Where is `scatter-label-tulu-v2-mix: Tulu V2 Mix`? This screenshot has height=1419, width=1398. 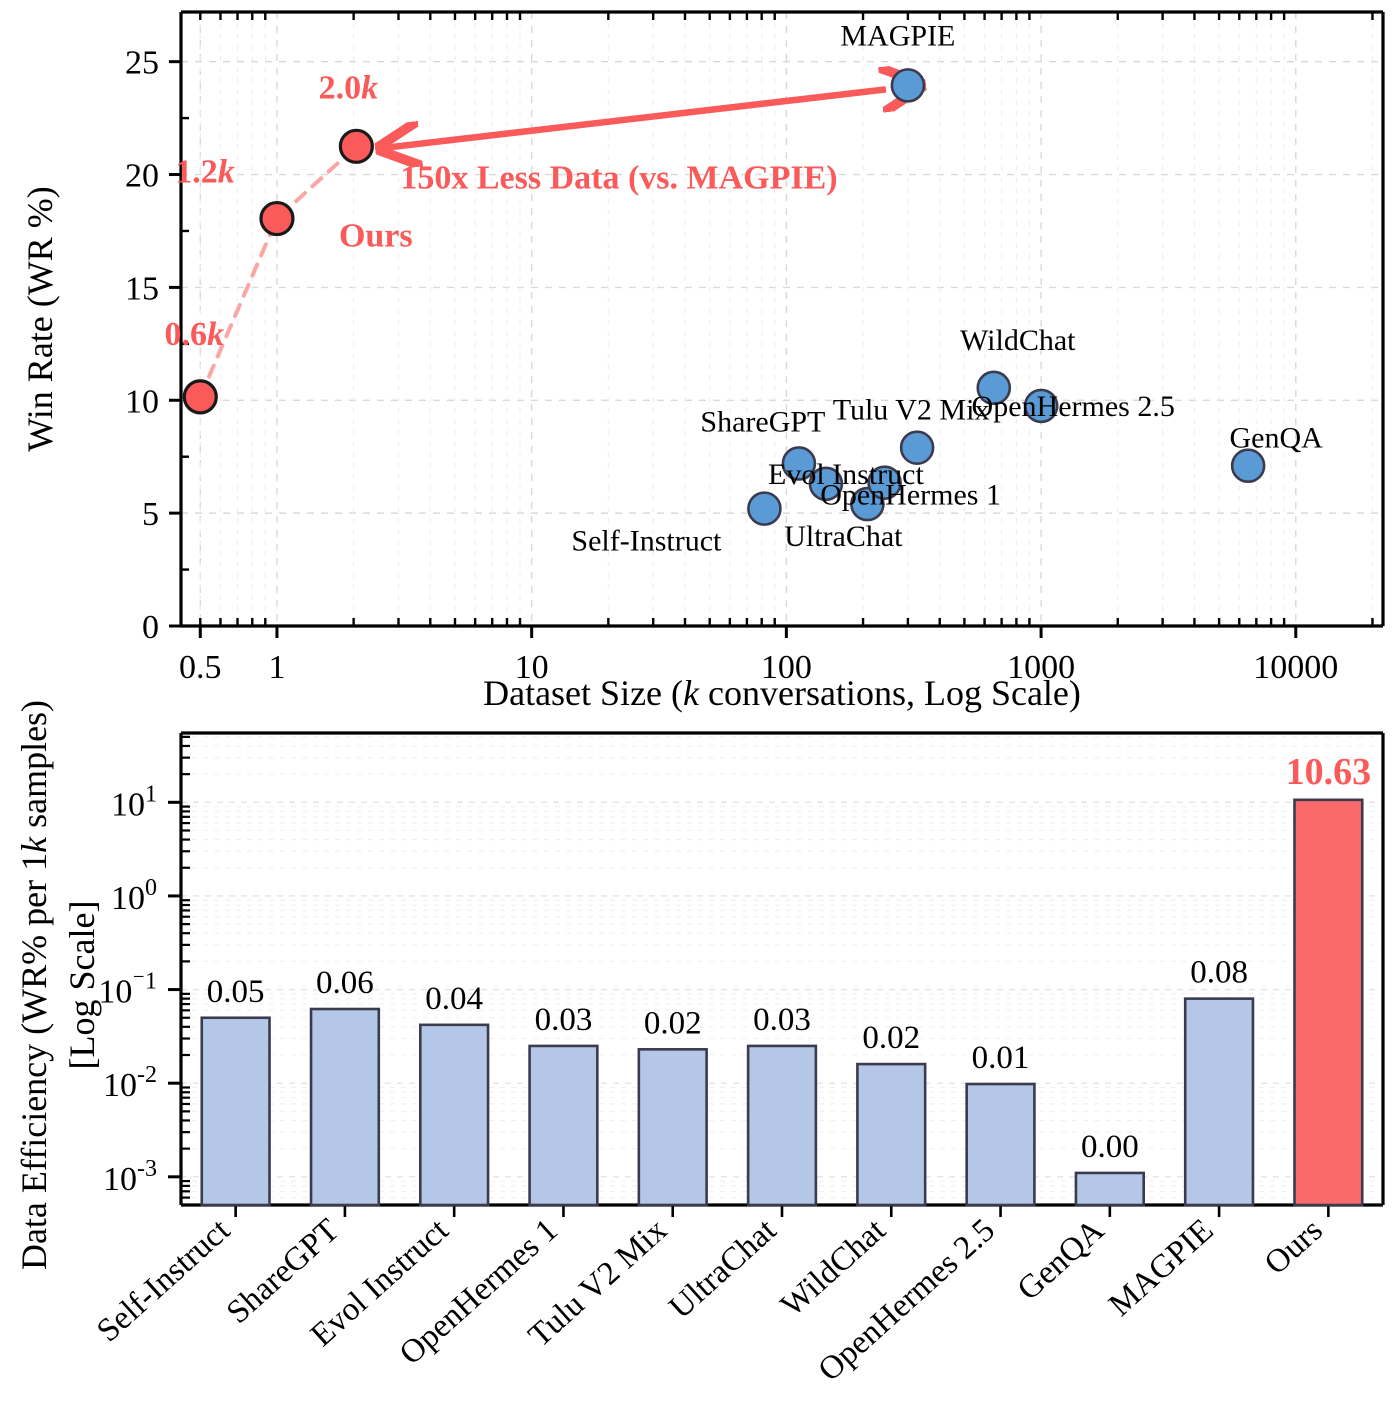 scatter-label-tulu-v2-mix: Tulu V2 Mix is located at coordinates (911, 410).